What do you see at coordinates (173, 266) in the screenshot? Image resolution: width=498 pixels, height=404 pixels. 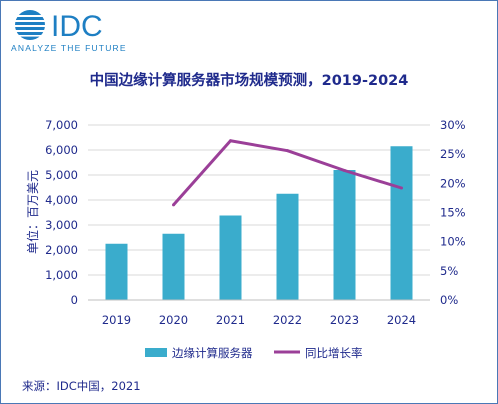 I see `bar-2020` at bounding box center [173, 266].